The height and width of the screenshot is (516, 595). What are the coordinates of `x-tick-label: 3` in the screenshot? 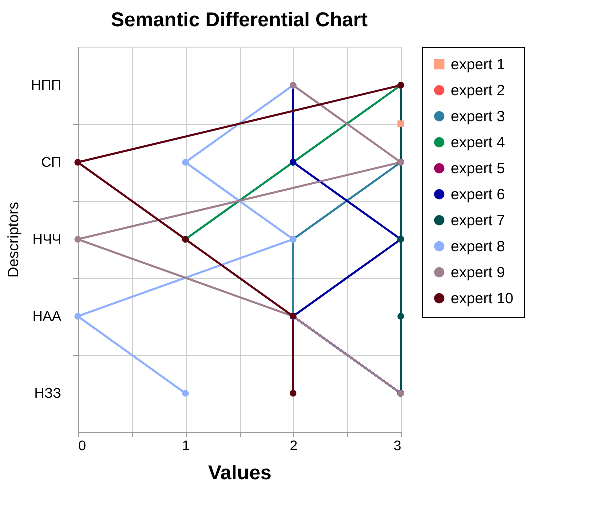 It's located at (398, 446).